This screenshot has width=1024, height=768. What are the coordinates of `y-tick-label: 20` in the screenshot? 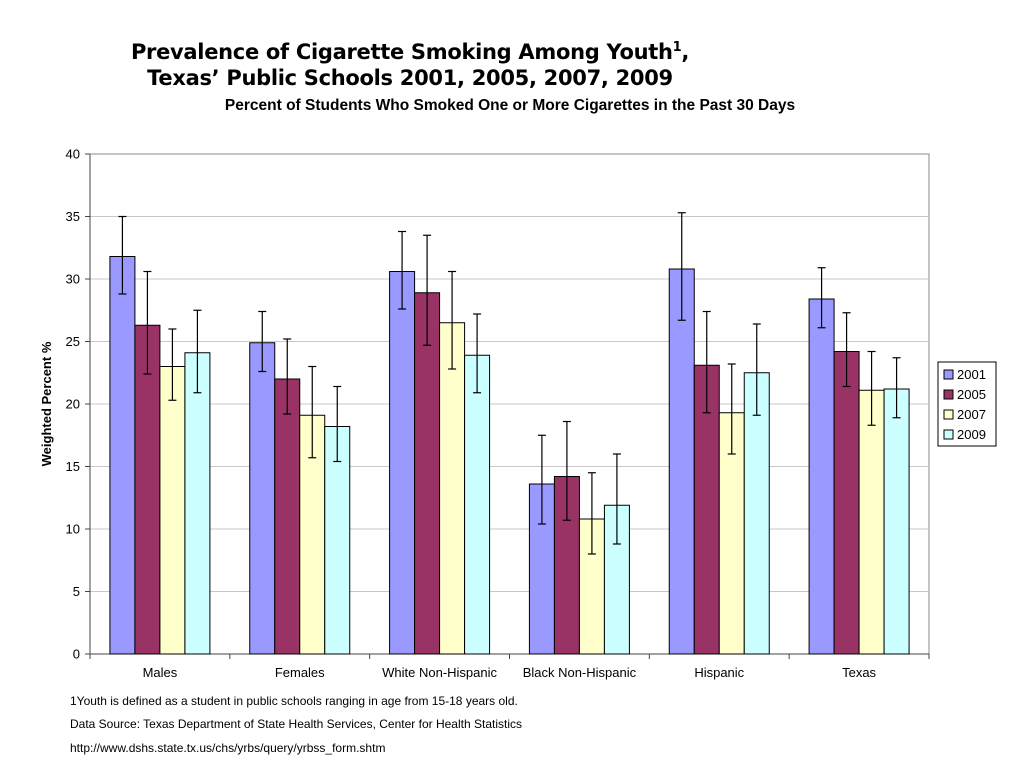 It's located at (73, 404).